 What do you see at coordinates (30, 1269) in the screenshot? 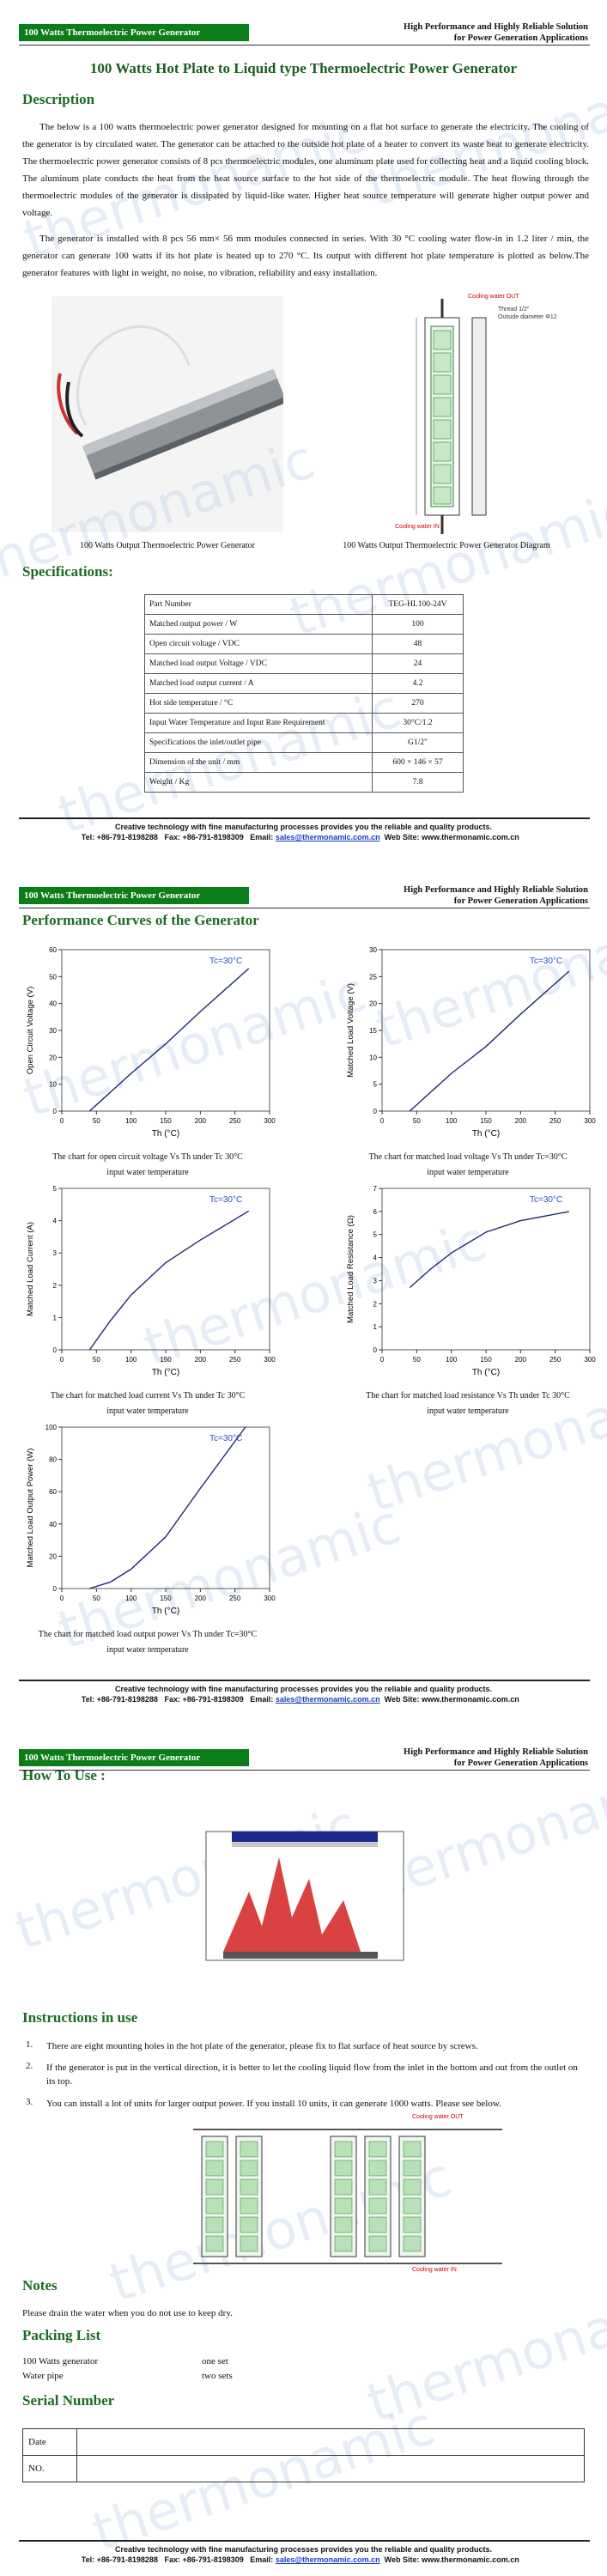
I see `y-axis-label: Matched Load Current (A)` at bounding box center [30, 1269].